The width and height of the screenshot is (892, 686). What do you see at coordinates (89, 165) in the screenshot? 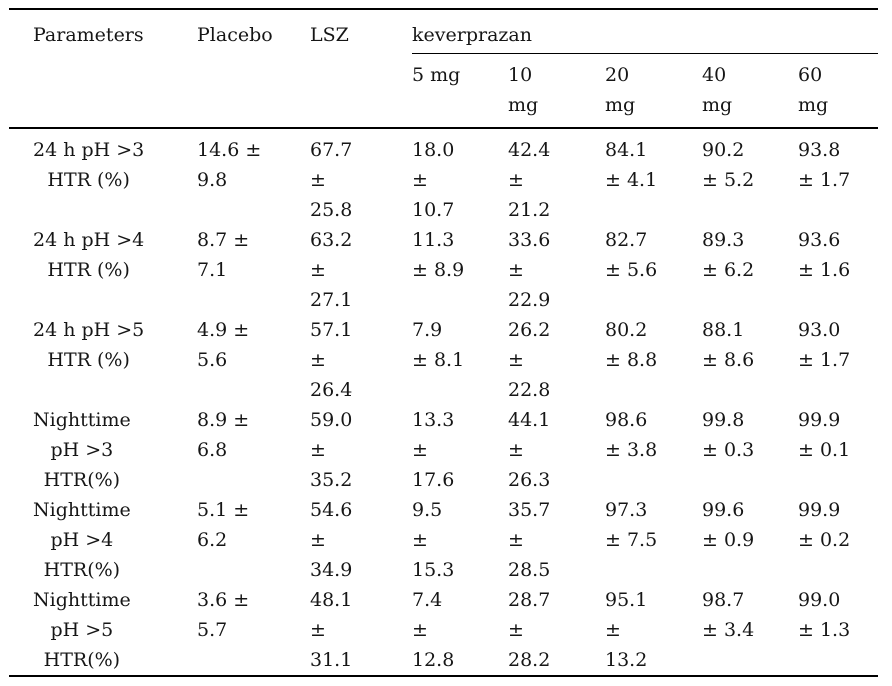
I see `parameter-label: 24 h pH >3 HTR (%)` at bounding box center [89, 165].